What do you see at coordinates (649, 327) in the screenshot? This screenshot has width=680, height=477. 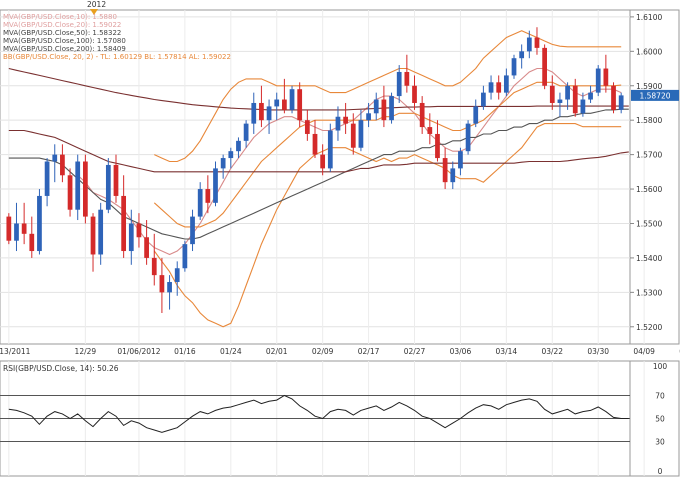 I see `price-tick-label: 1.5200` at bounding box center [649, 327].